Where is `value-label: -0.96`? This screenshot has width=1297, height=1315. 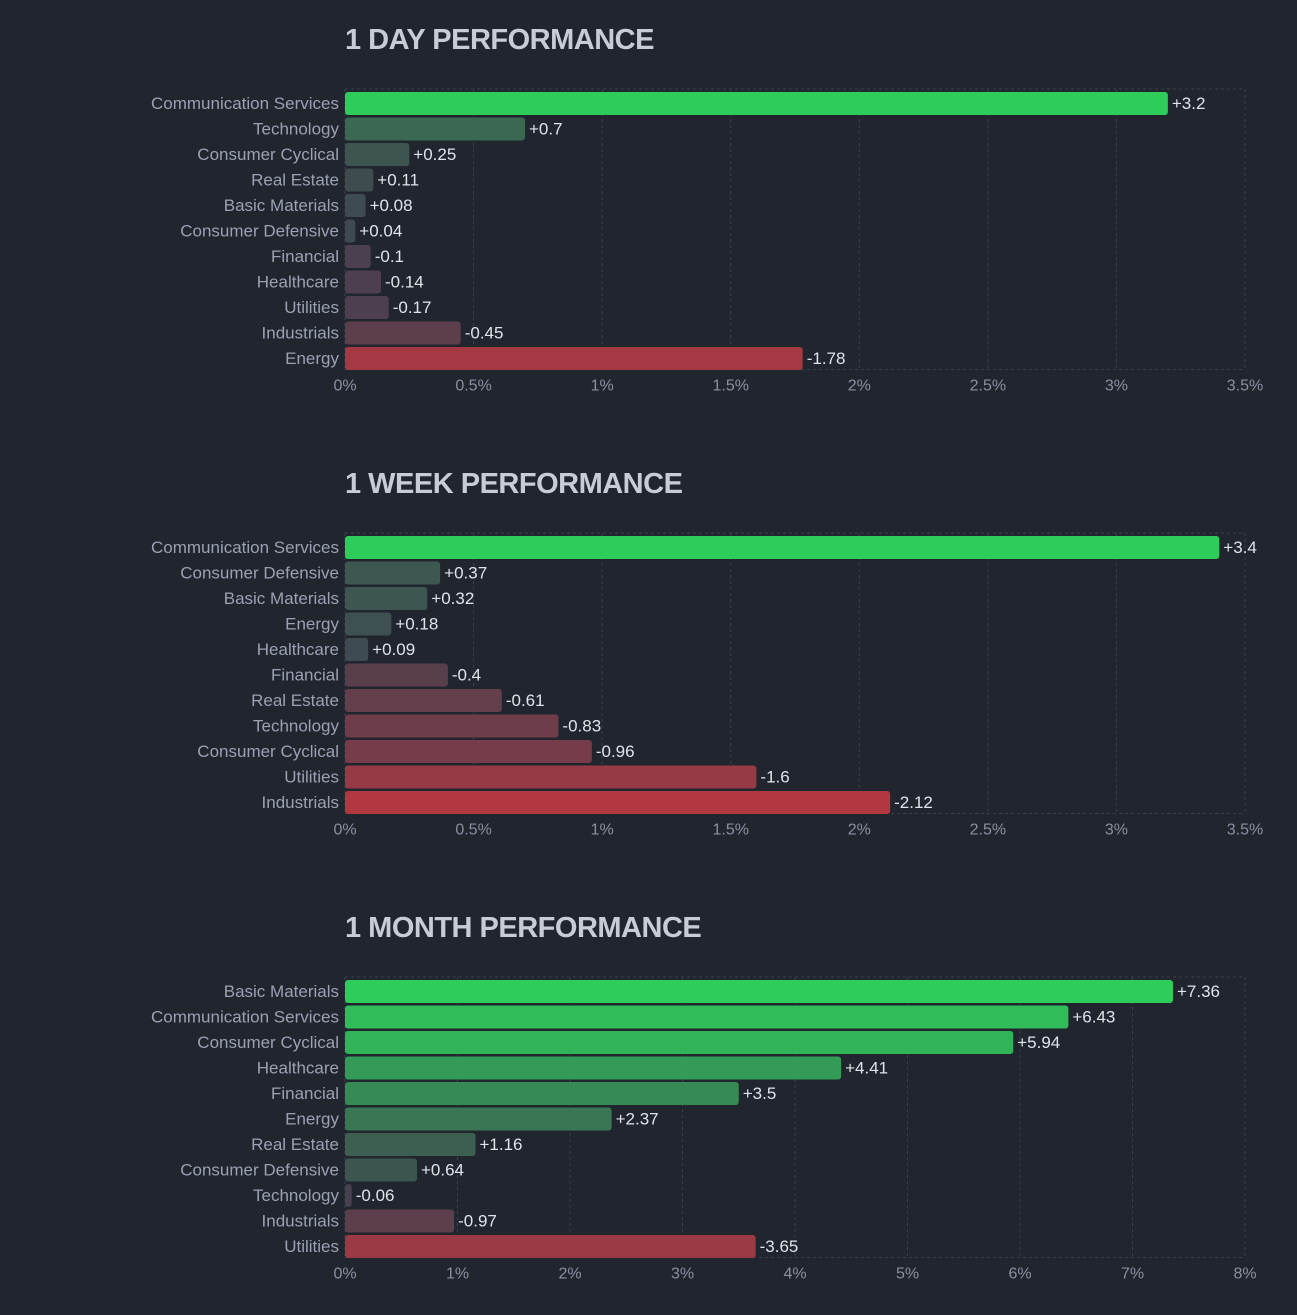 value-label: -0.96 is located at coordinates (615, 751).